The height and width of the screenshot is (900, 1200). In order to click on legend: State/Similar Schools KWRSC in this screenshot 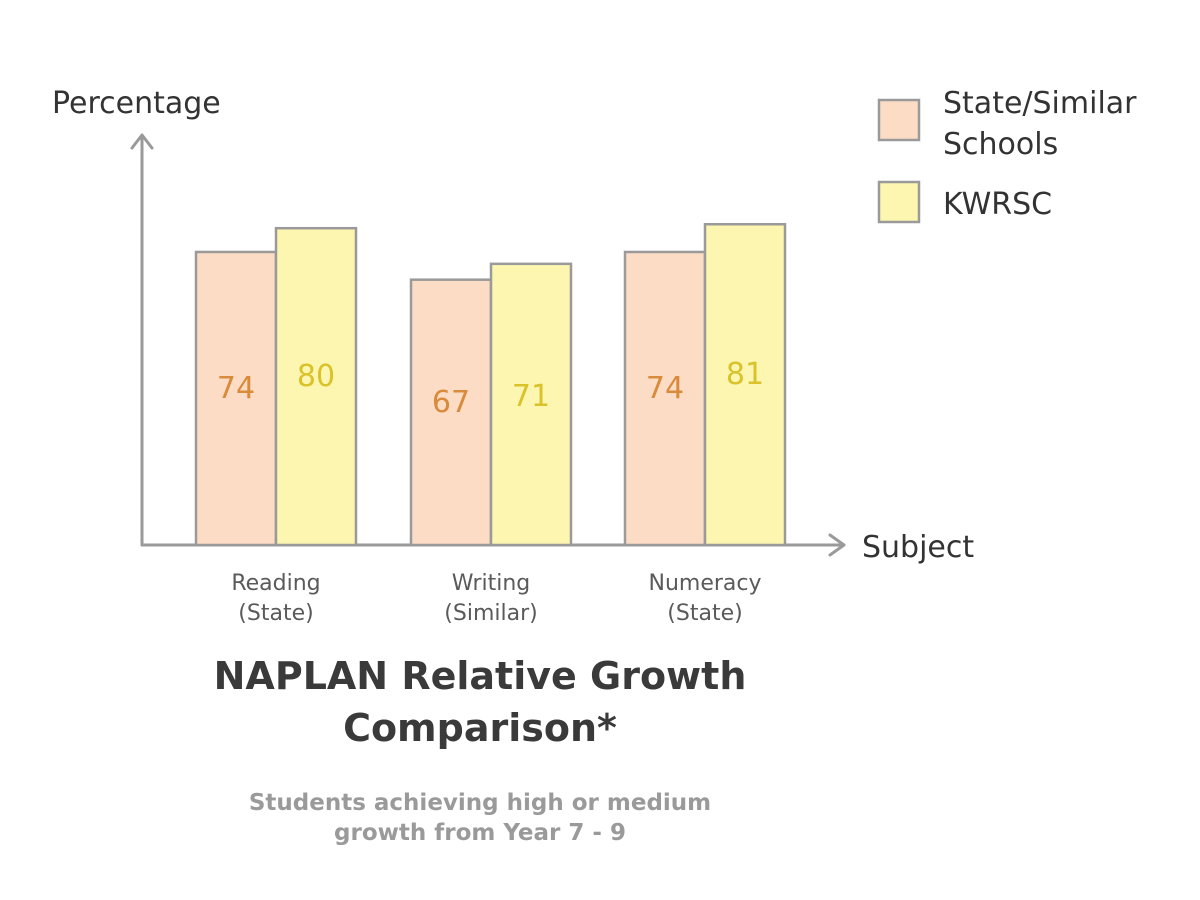, I will do `click(1007, 155)`.